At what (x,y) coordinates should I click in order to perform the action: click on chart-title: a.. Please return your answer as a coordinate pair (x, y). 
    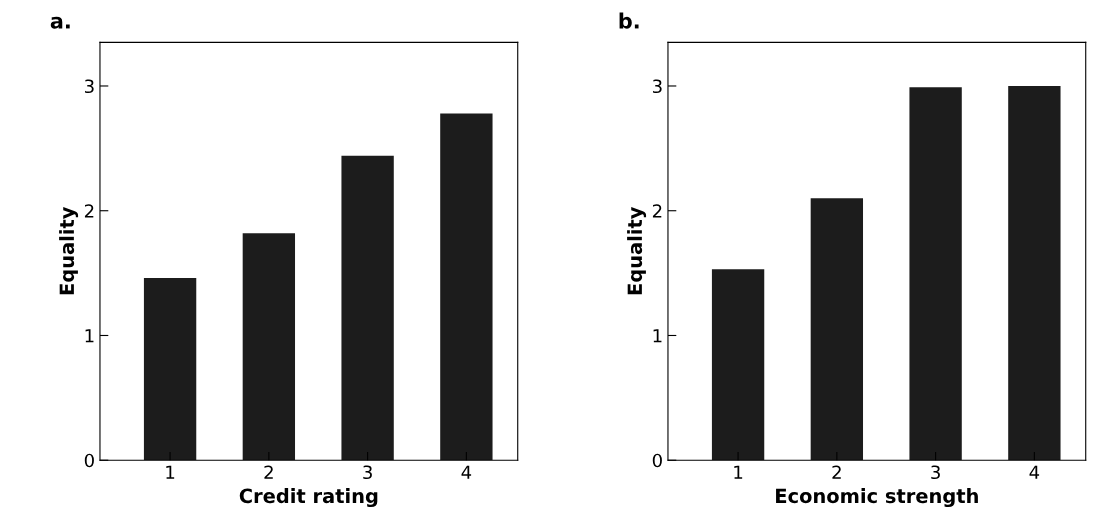
    Looking at the image, I should click on (60, 22).